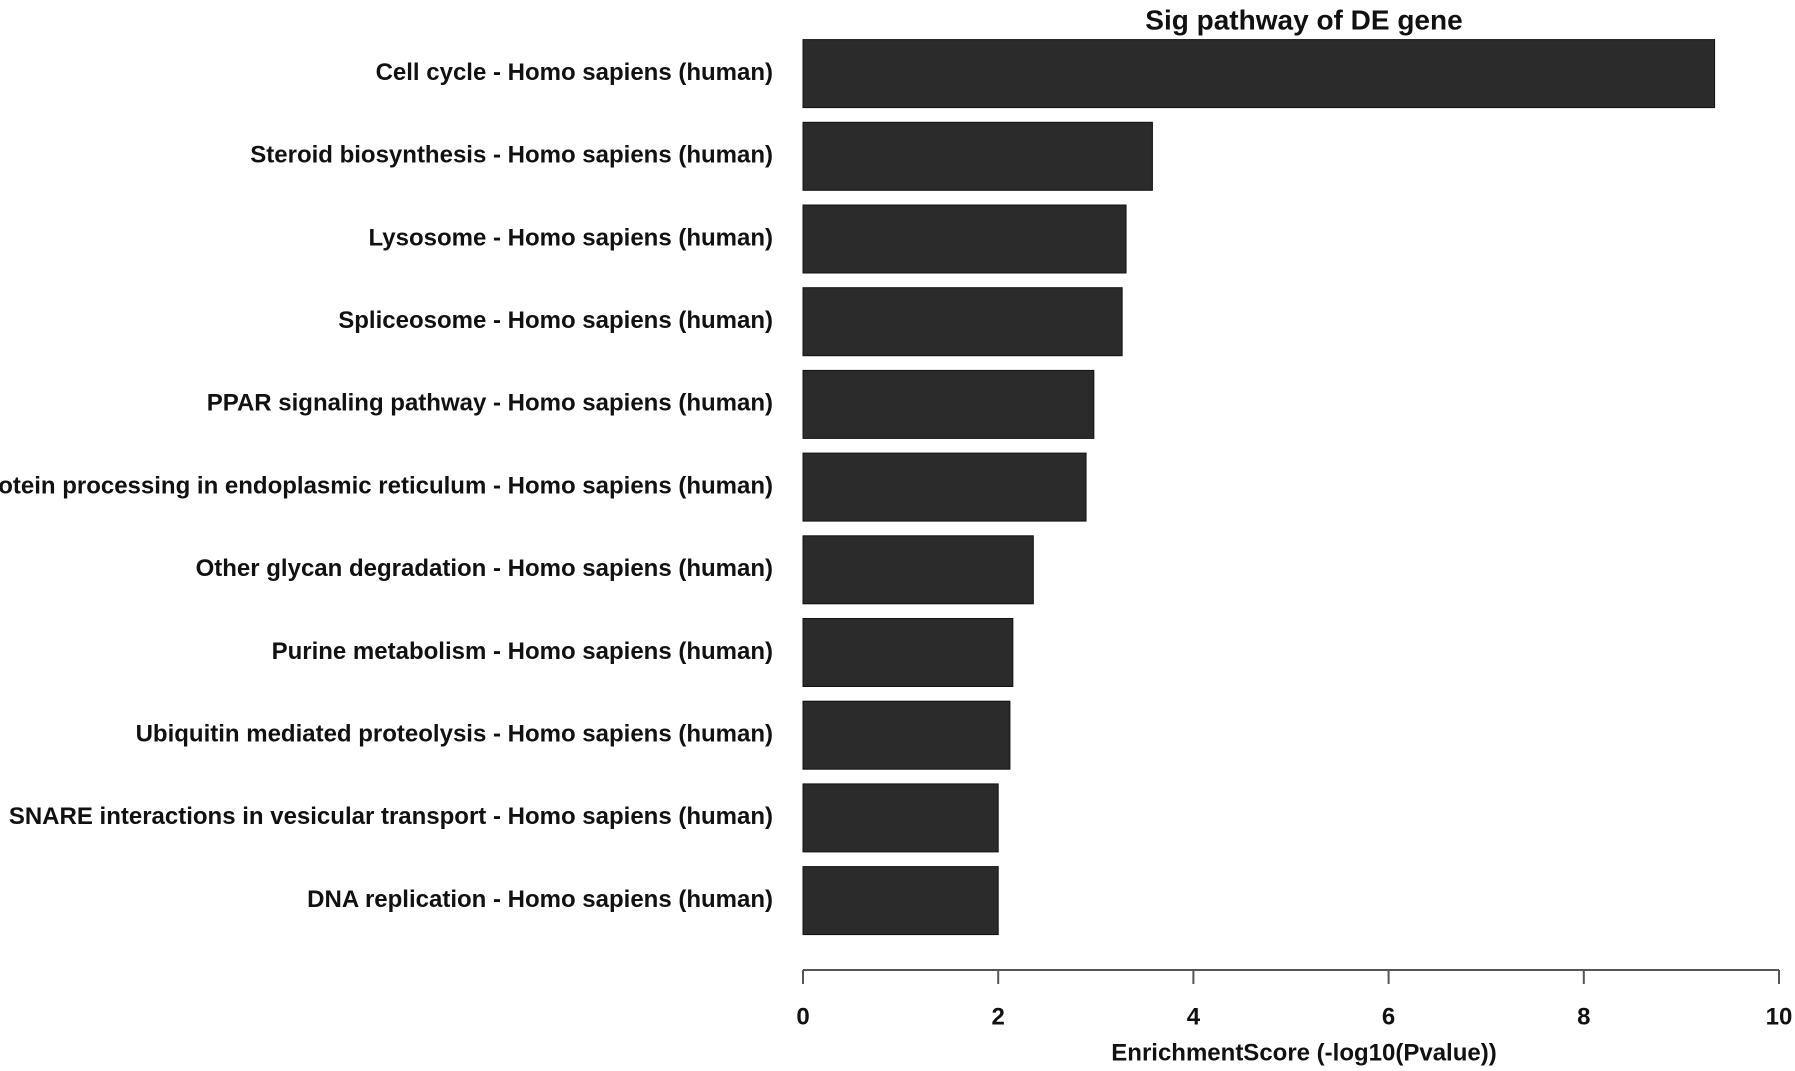 The width and height of the screenshot is (1795, 1071). I want to click on x-tick-label: 0, so click(802, 1016).